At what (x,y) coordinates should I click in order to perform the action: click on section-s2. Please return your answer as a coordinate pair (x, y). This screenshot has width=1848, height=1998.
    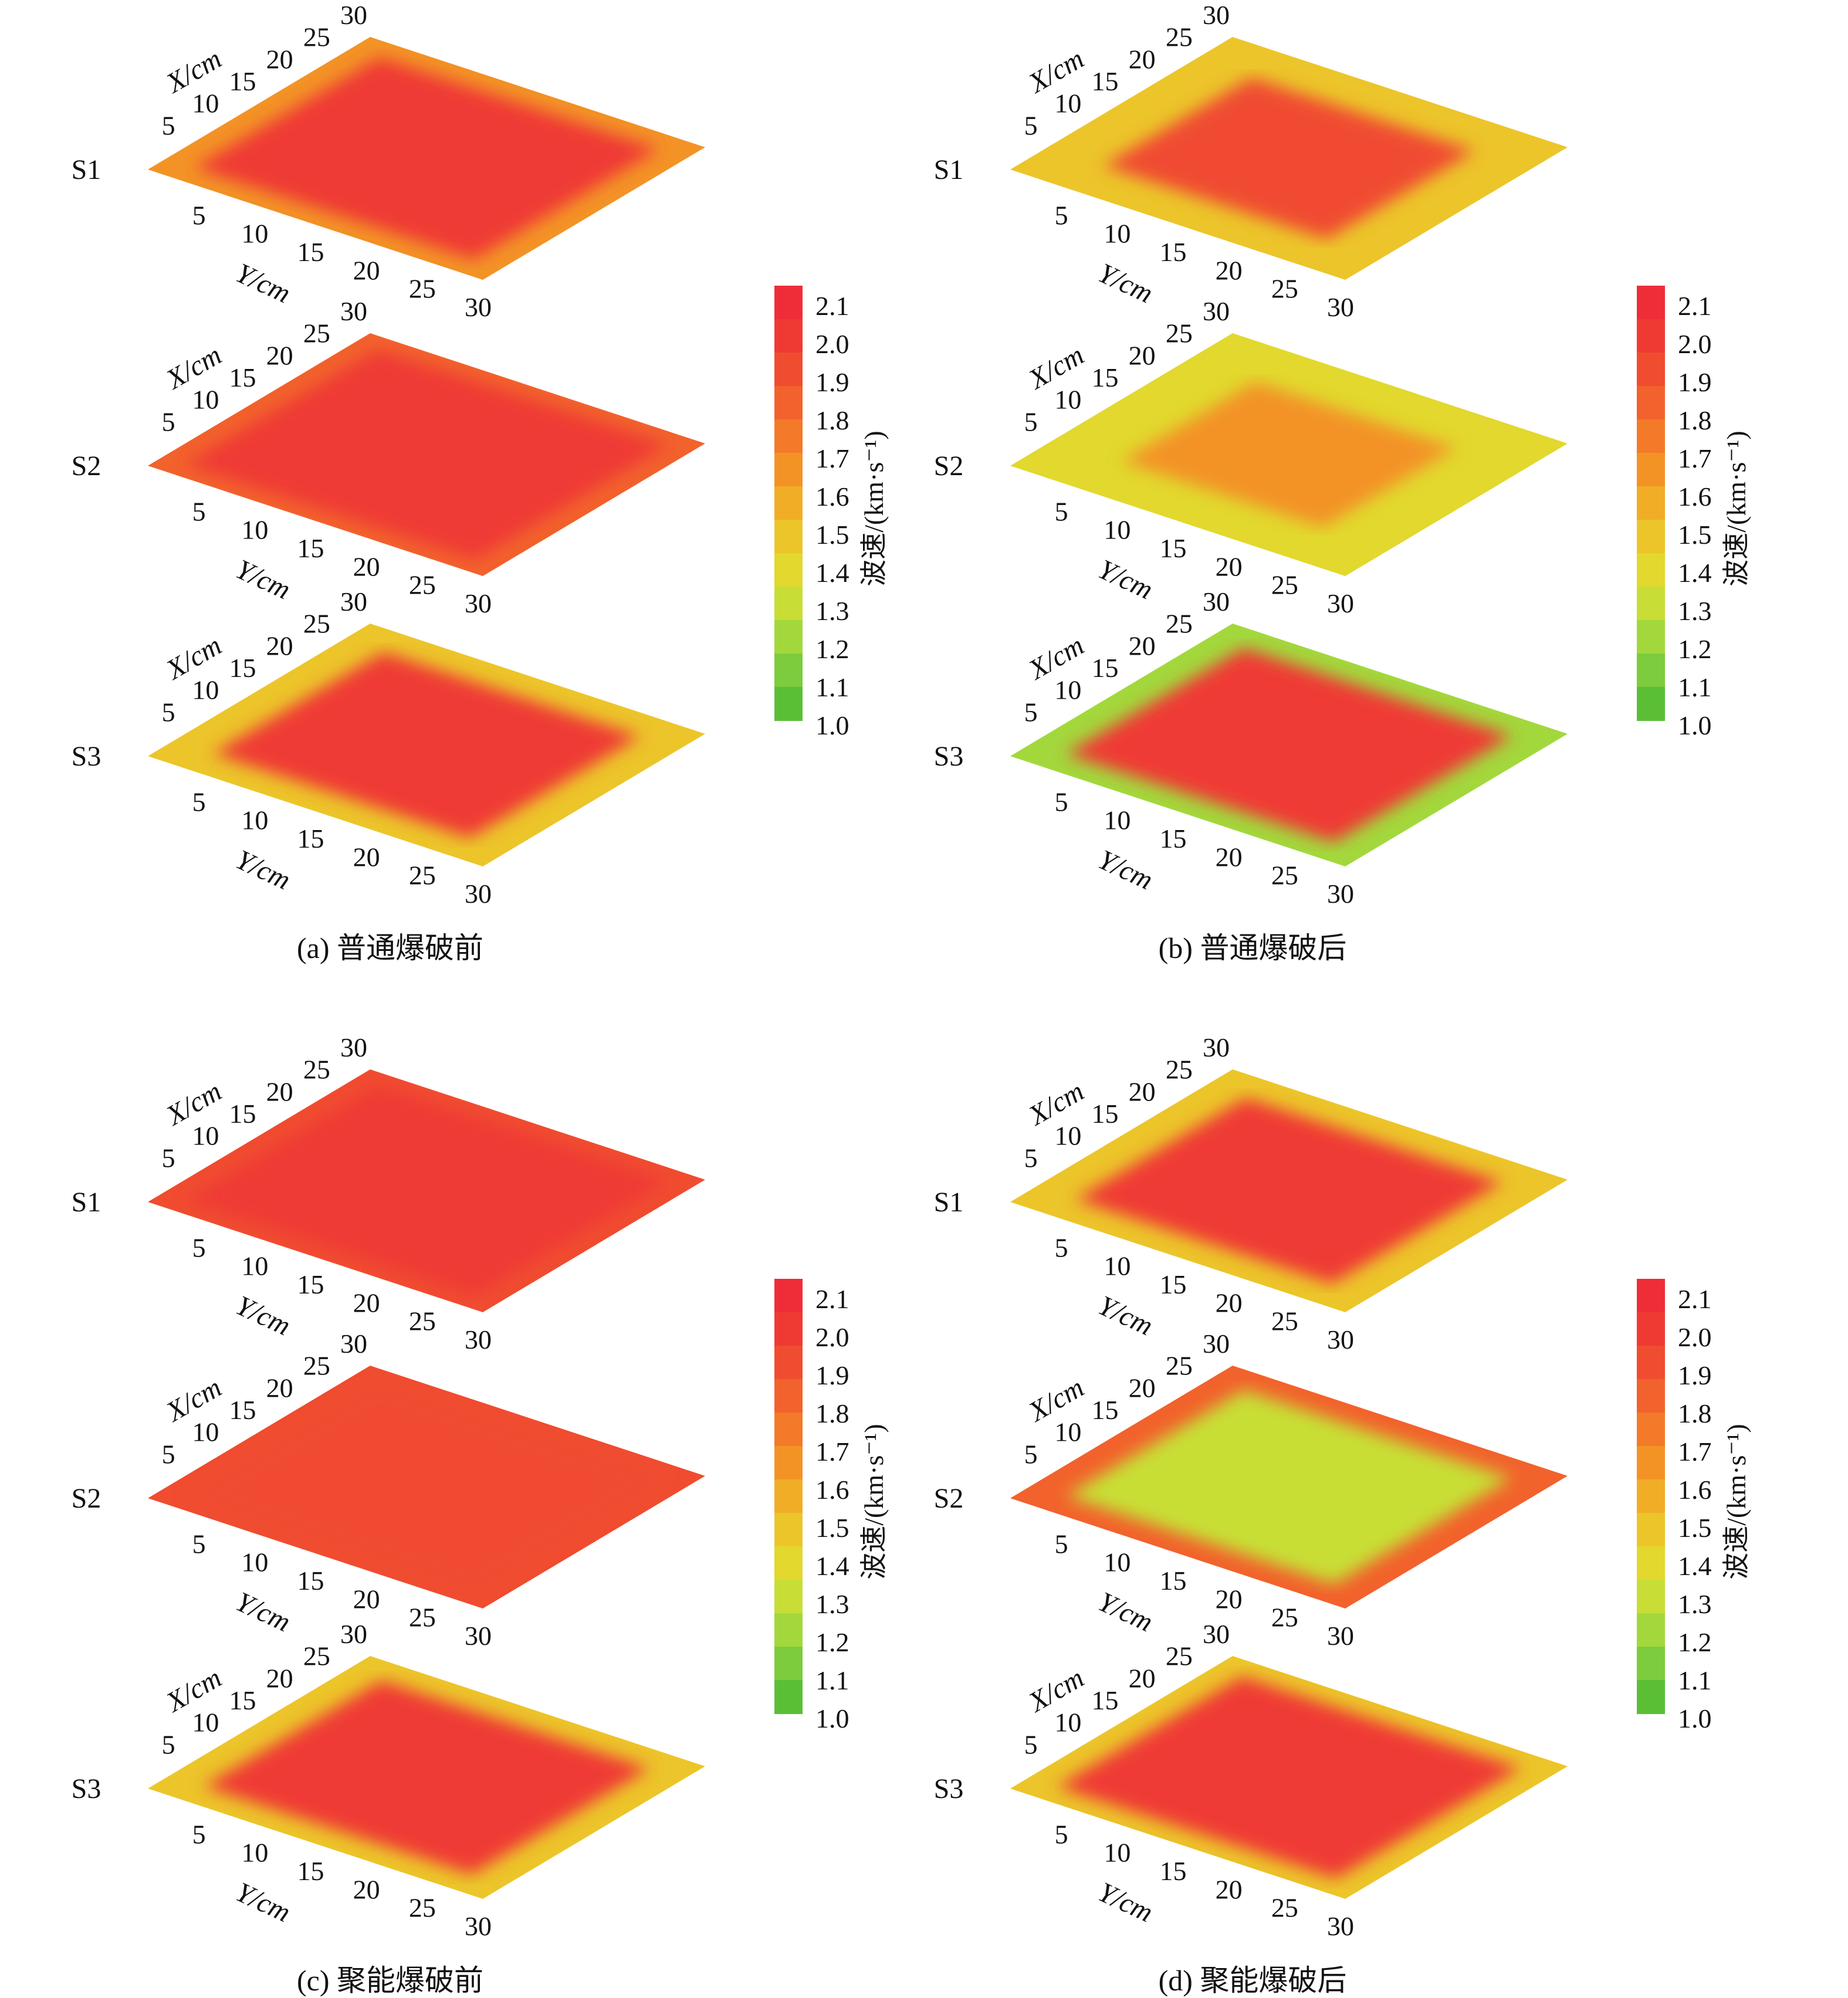
    Looking at the image, I should click on (1289, 454).